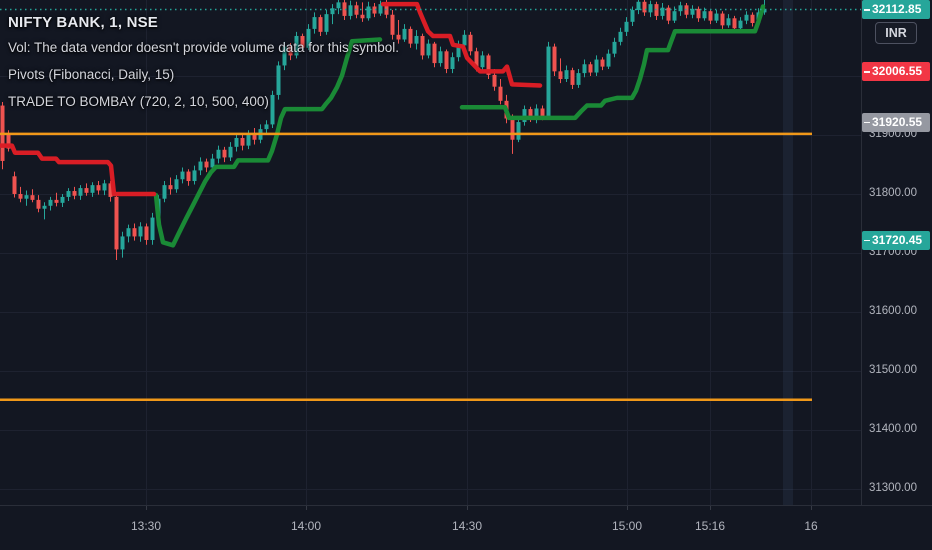 This screenshot has width=932, height=550. I want to click on time-axis-label: 14:30, so click(467, 526).